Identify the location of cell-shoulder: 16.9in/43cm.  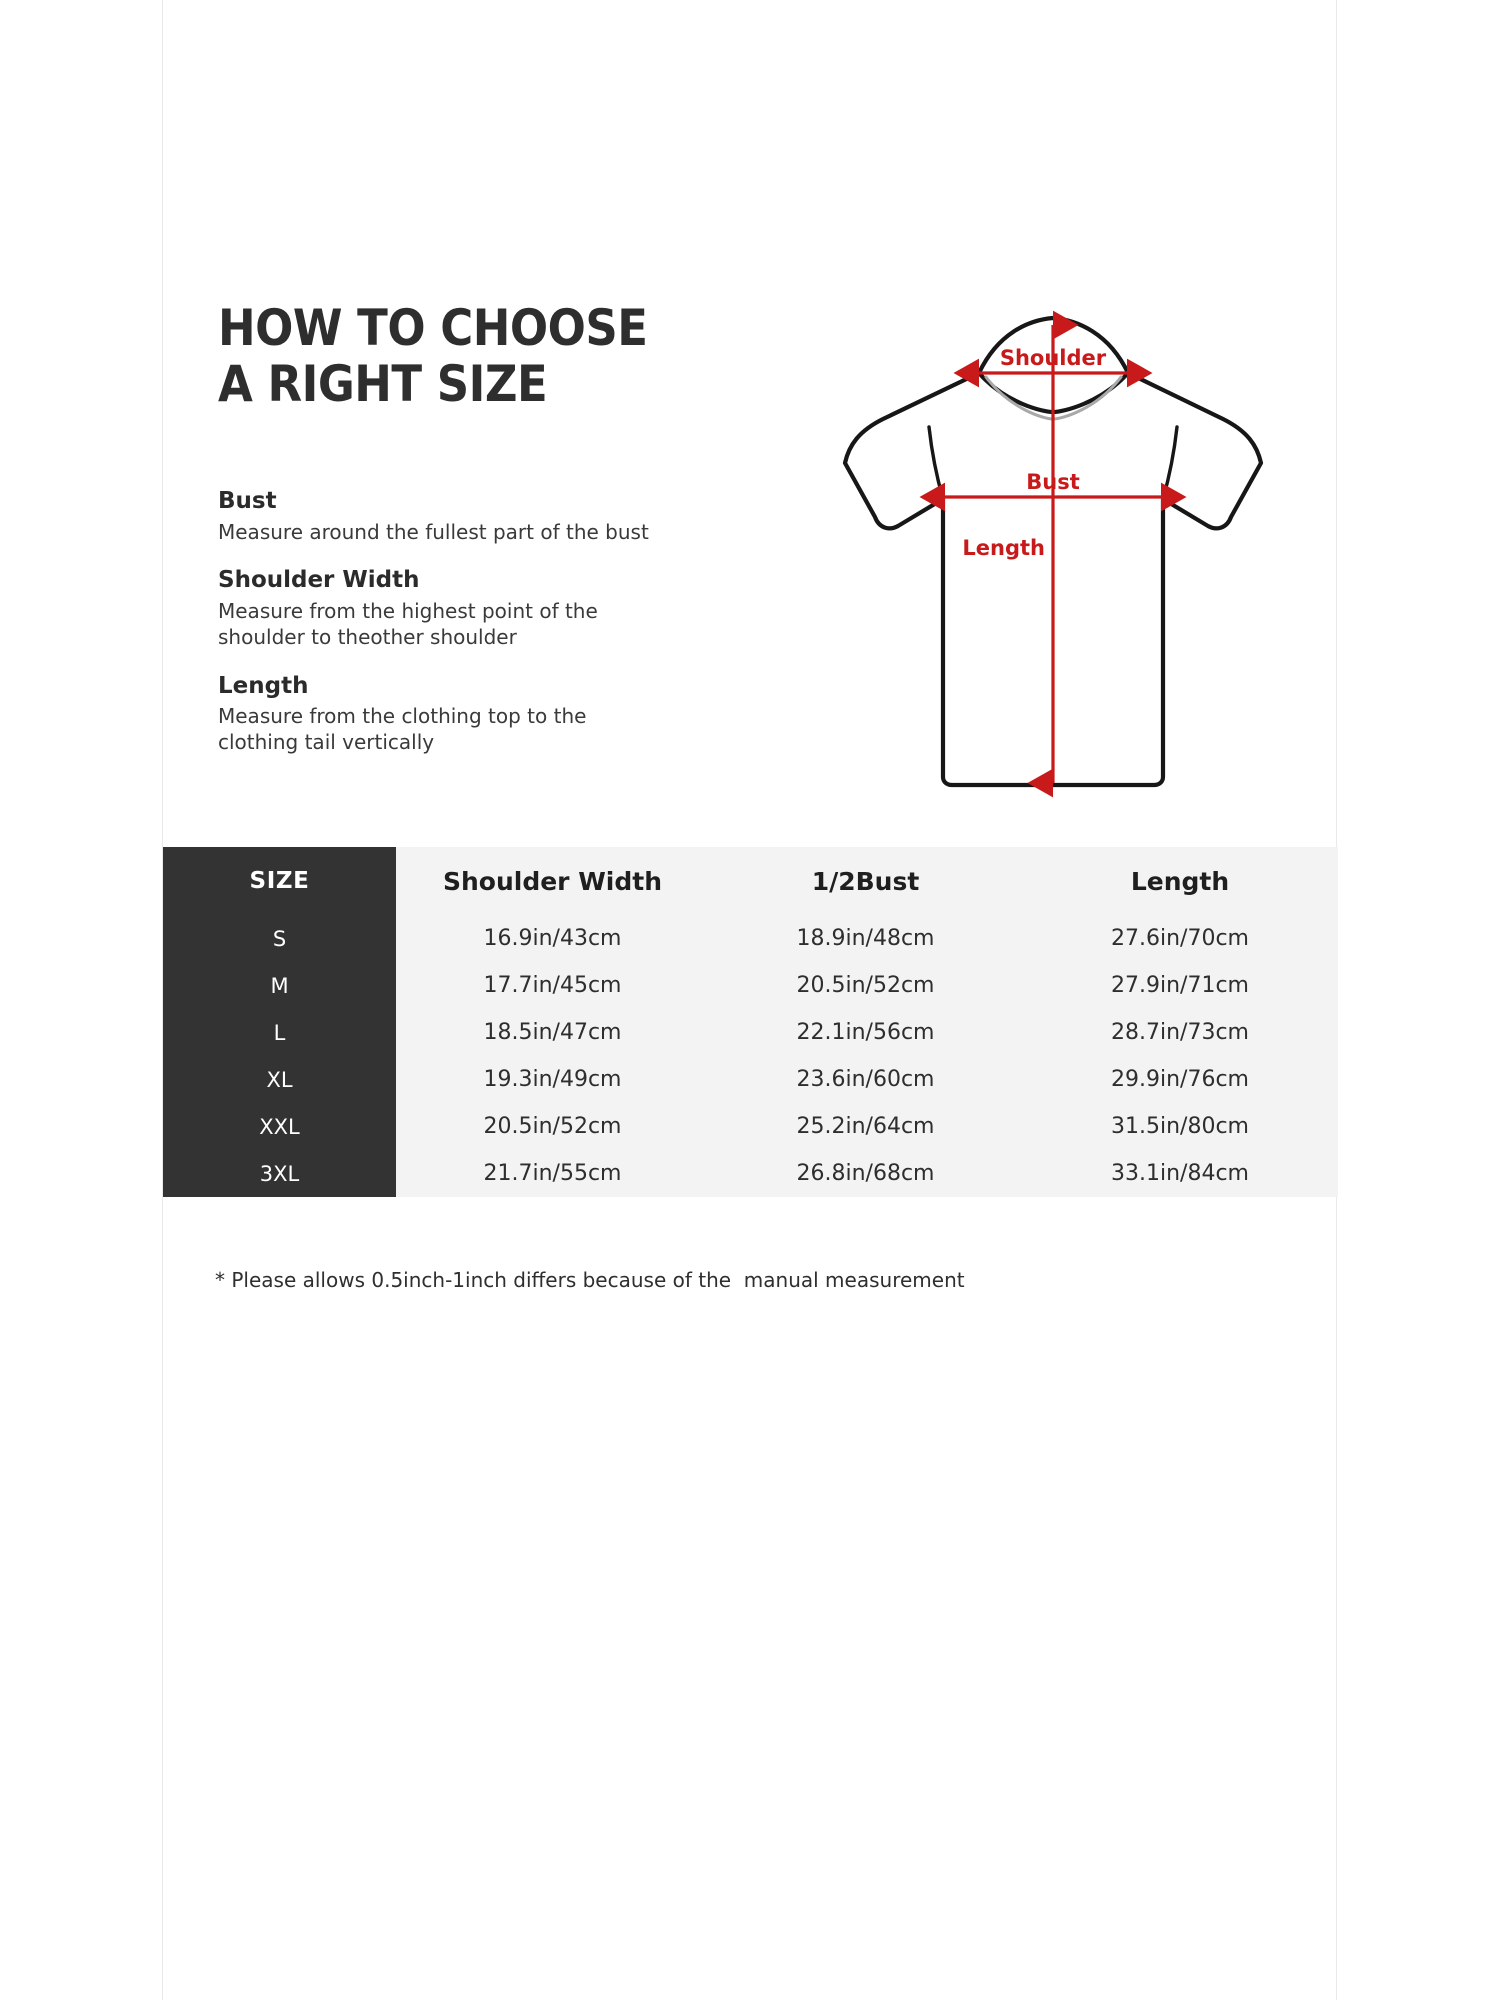
(552, 938).